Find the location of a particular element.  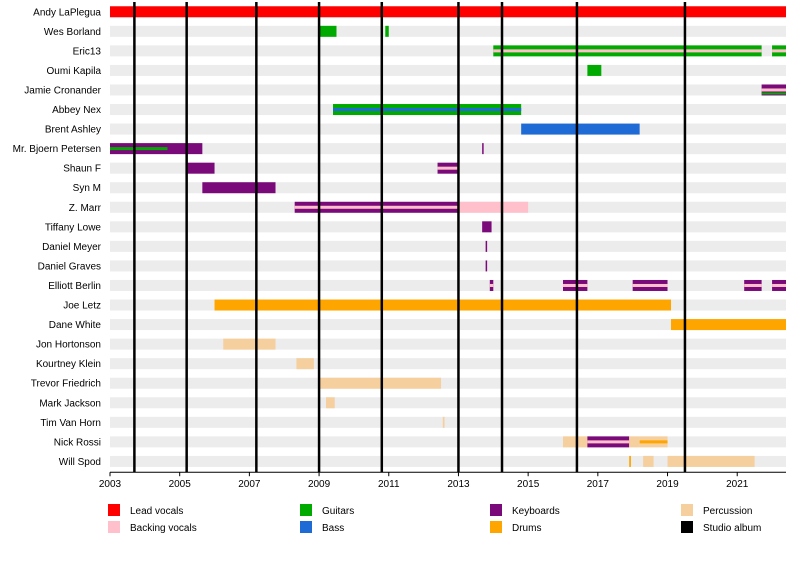

x-tick-label: 2003 is located at coordinates (110, 484).